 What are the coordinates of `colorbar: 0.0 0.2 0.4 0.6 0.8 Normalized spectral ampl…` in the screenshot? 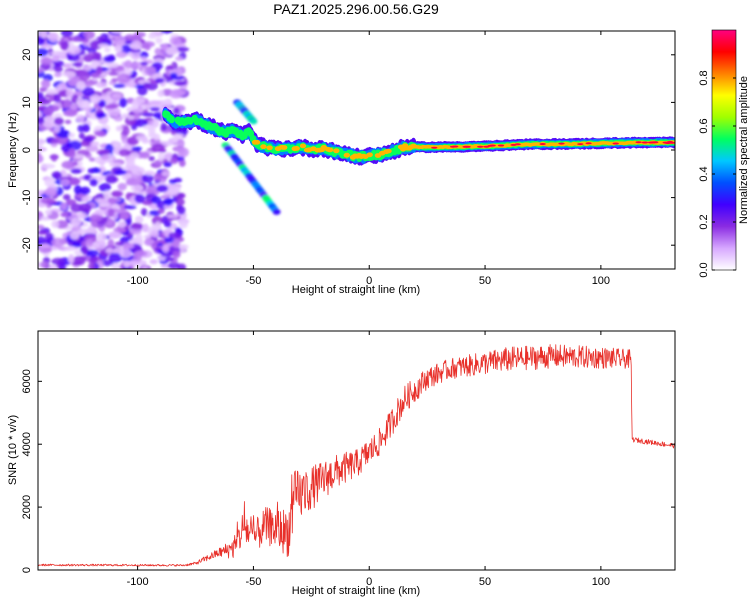 It's located at (724, 153).